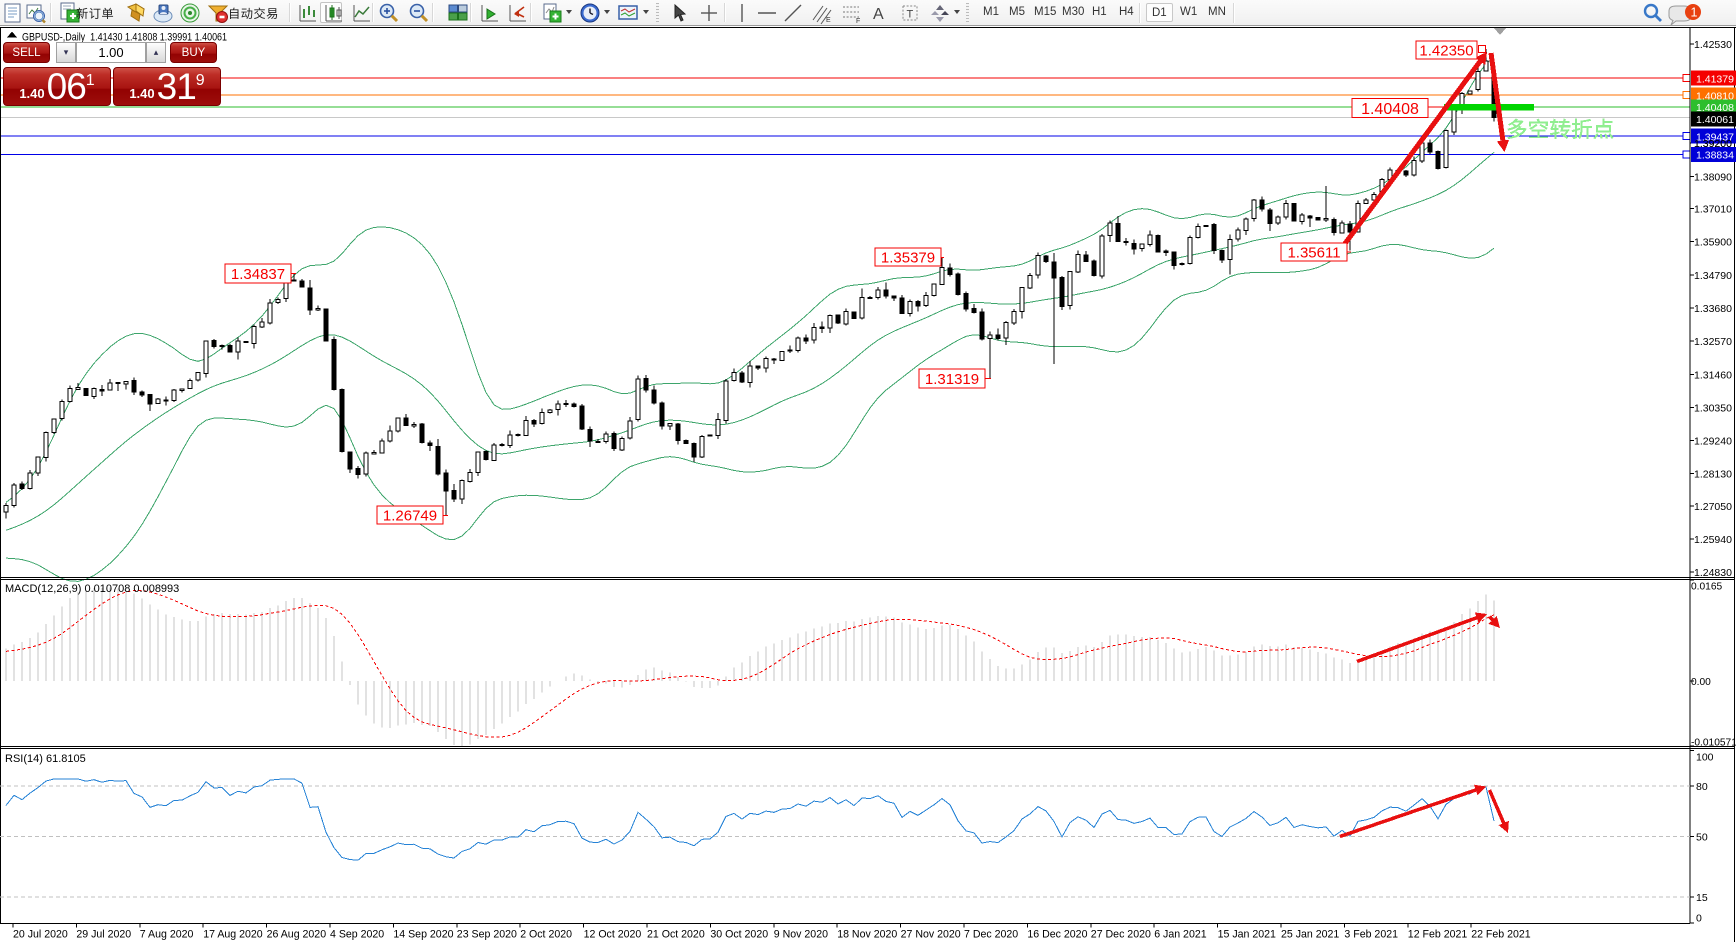  Describe the element at coordinates (1701, 682) in the screenshot. I see `svg-text: 0.00` at that location.